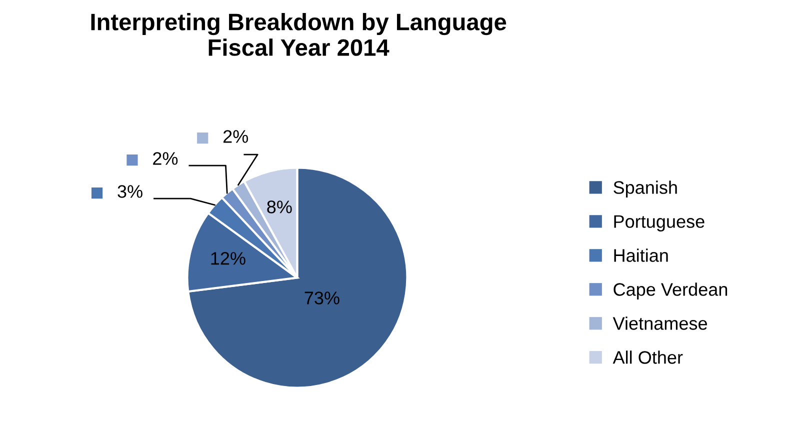 The width and height of the screenshot is (785, 435). I want to click on legend-label: Haitian, so click(641, 255).